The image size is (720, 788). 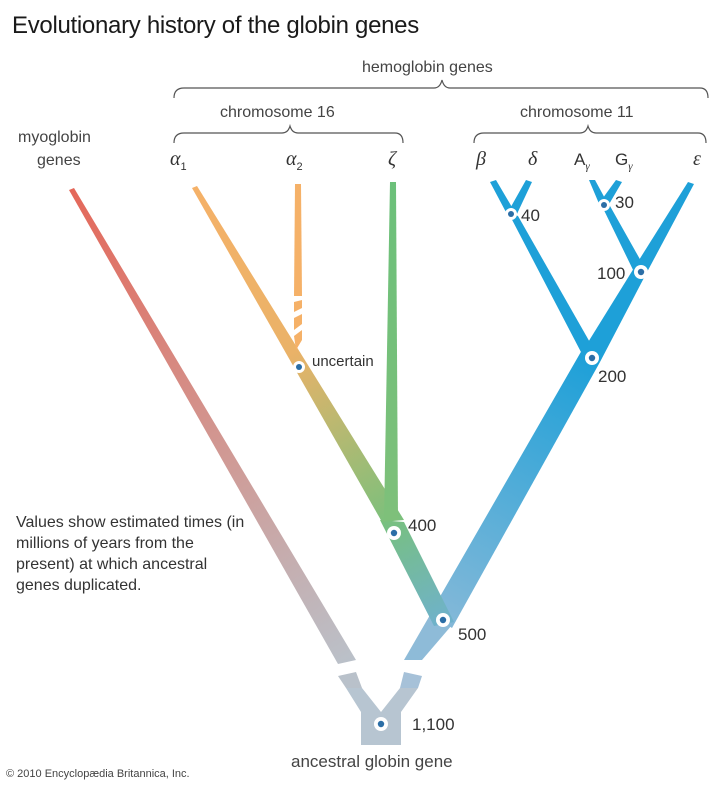 What do you see at coordinates (299, 367) in the screenshot?
I see `node-uncertain` at bounding box center [299, 367].